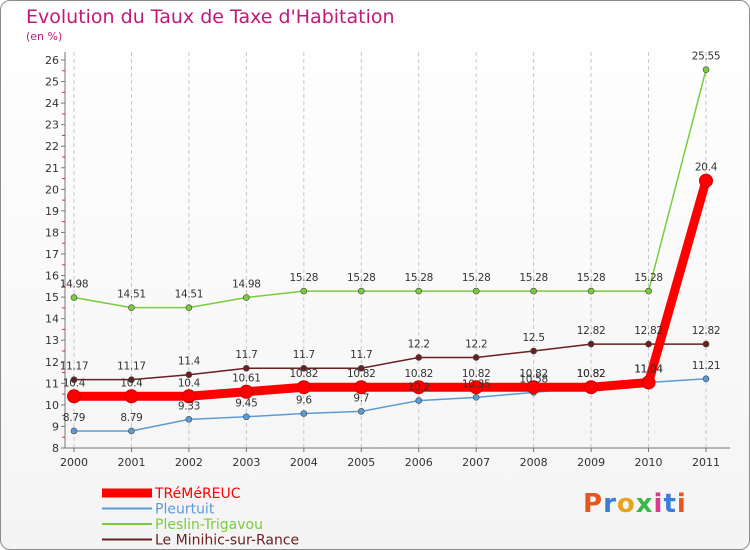 This screenshot has height=550, width=750. I want to click on y-tick-label: 25, so click(52, 82).